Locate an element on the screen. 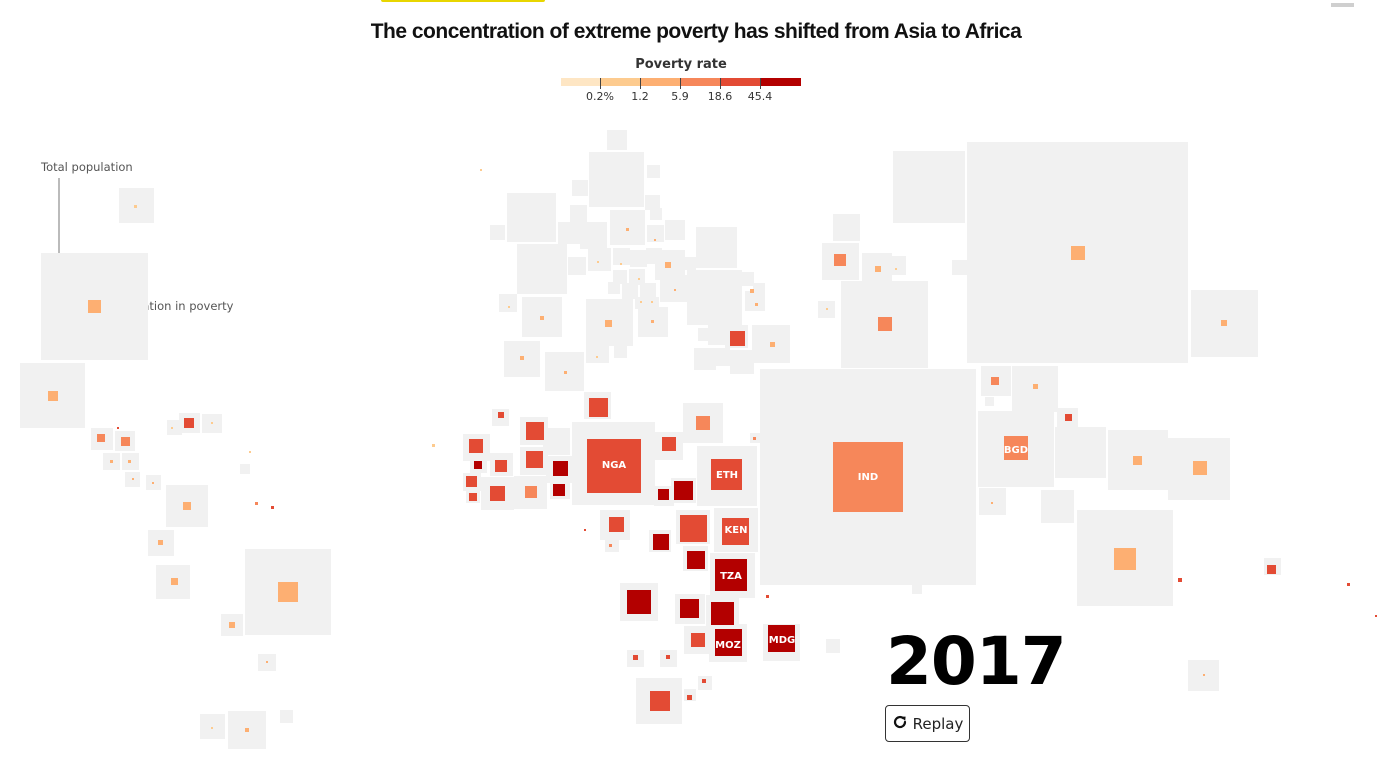  legend-label: 0.2% is located at coordinates (600, 96).